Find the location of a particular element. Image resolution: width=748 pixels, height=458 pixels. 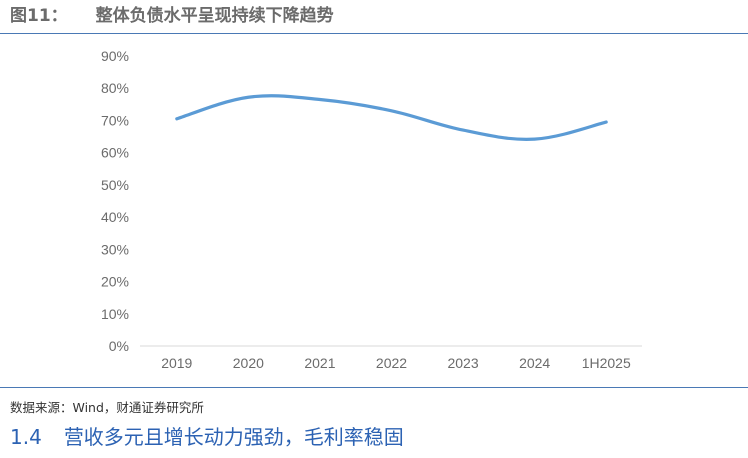

x-tick-label: 2019 is located at coordinates (176, 363).